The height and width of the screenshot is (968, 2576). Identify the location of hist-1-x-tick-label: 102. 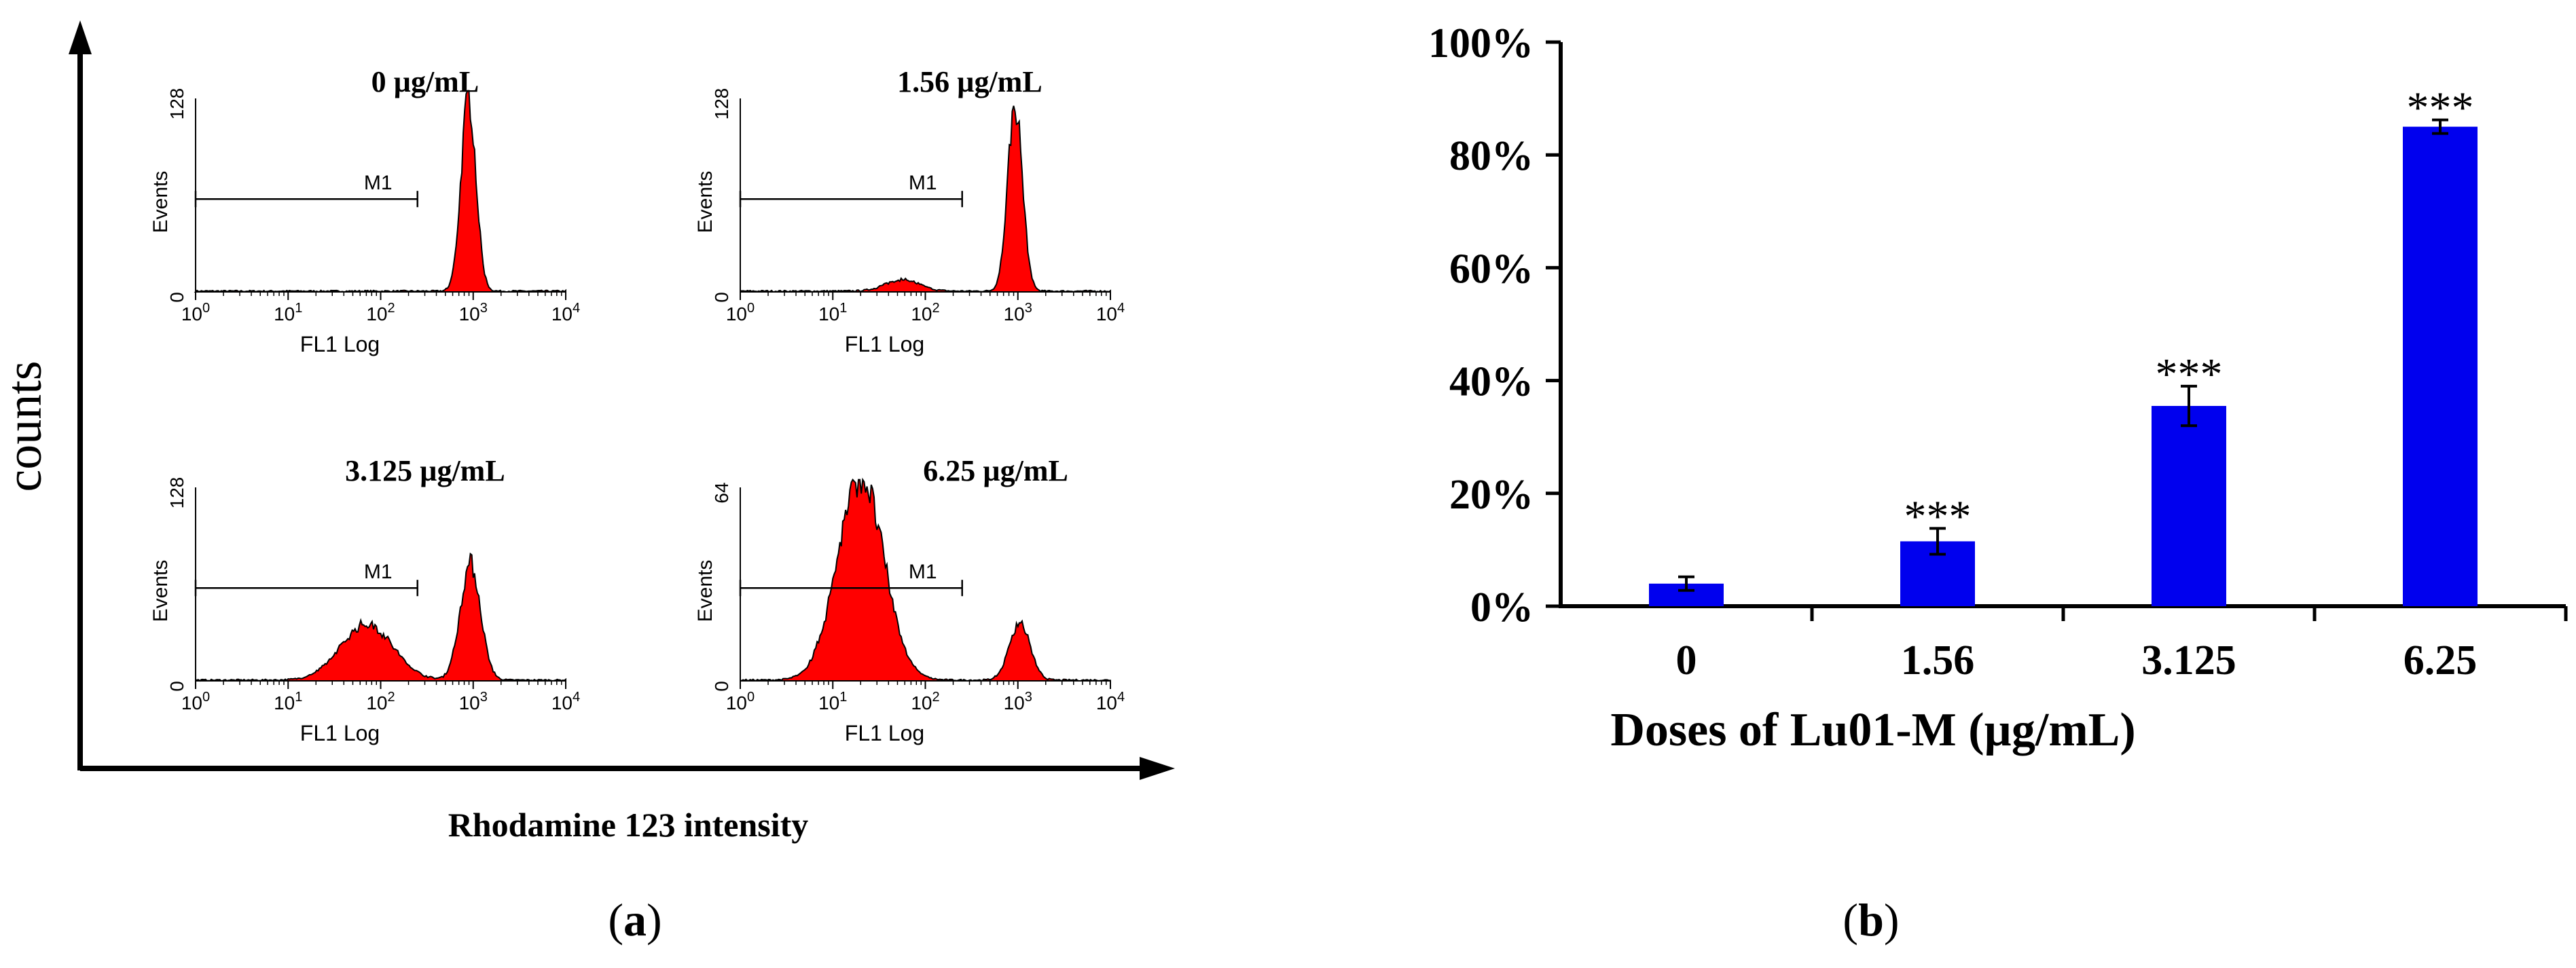
(380, 312).